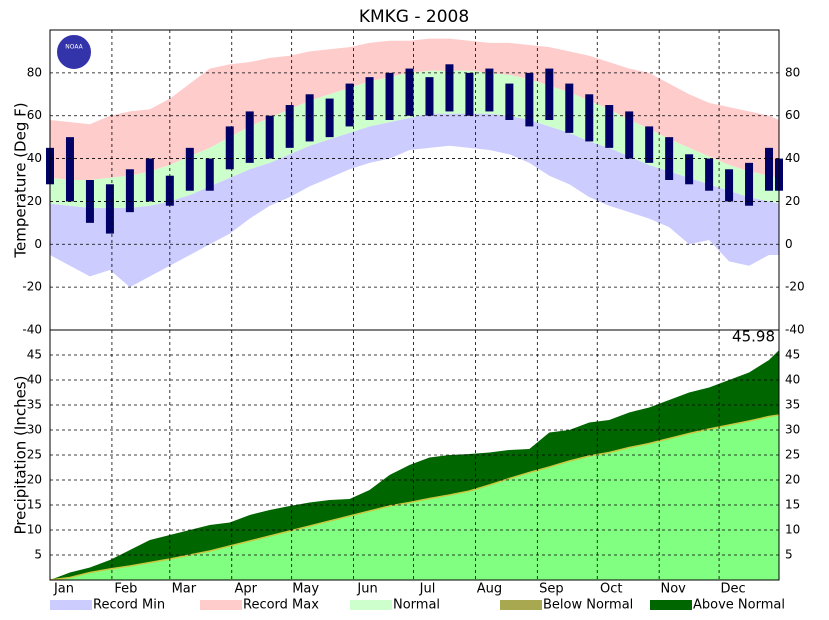 Image resolution: width=829 pixels, height=620 pixels. What do you see at coordinates (32, 287) in the screenshot?
I see `y-tick-label: -20` at bounding box center [32, 287].